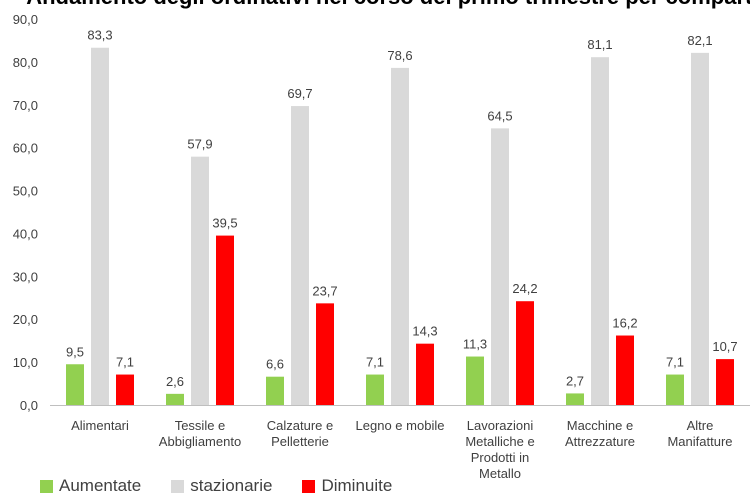  What do you see at coordinates (29, 405) in the screenshot?
I see `y-tick-label: 0,0` at bounding box center [29, 405].